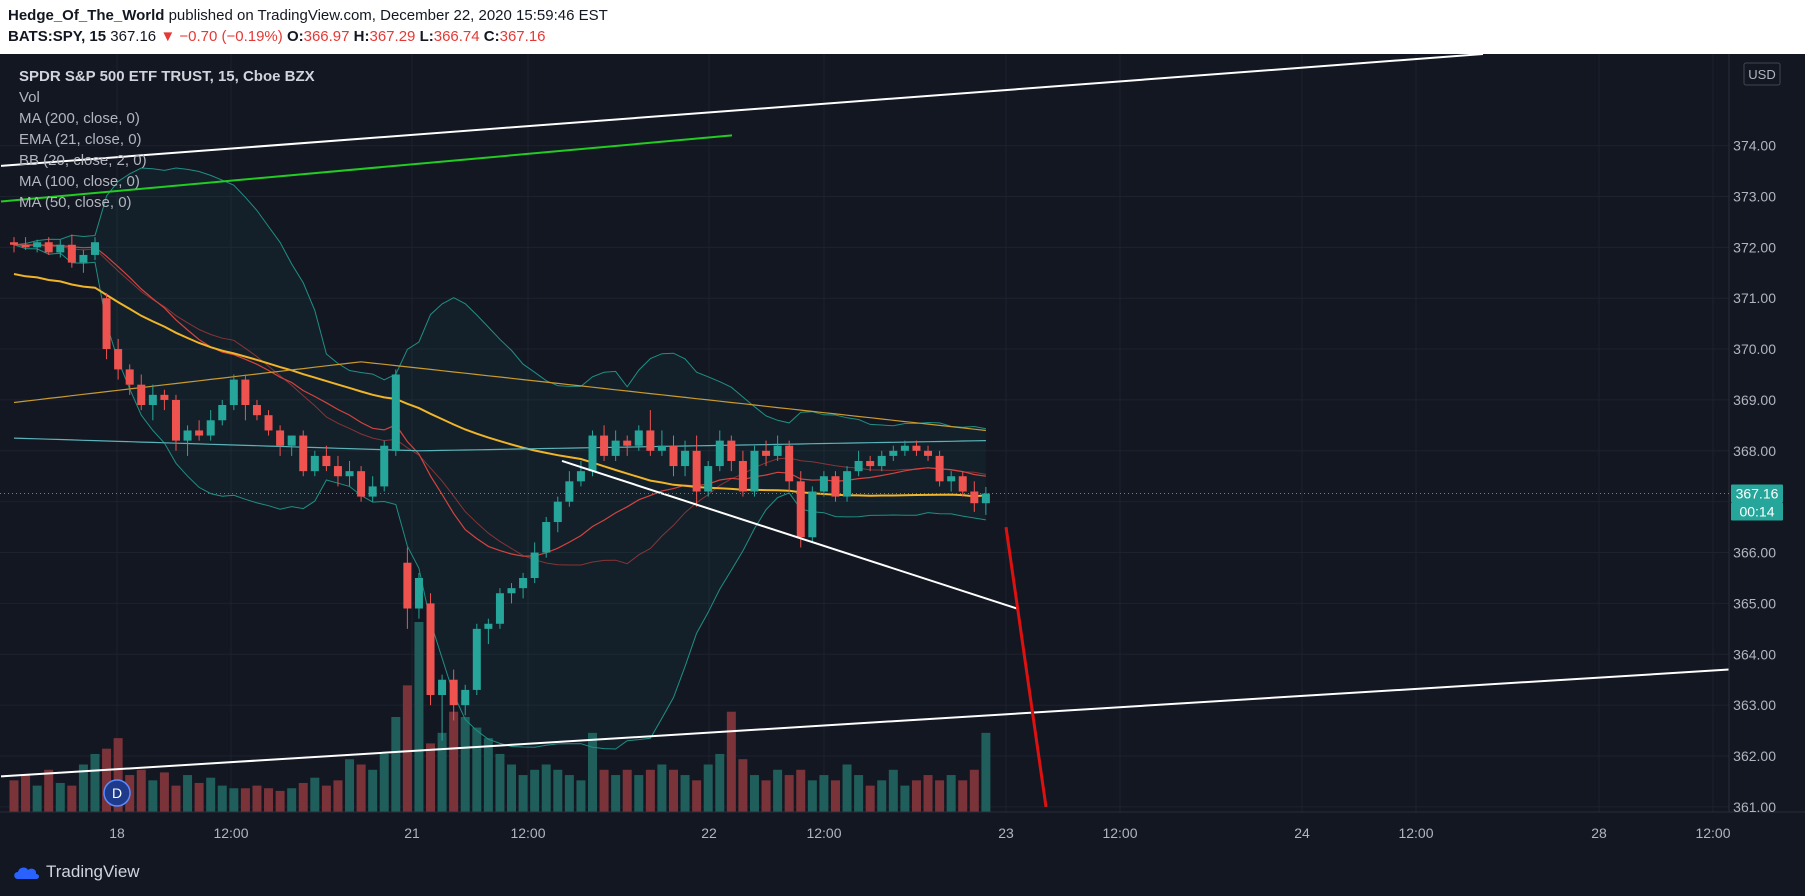  I want to click on ma100-line, so click(499, 396).